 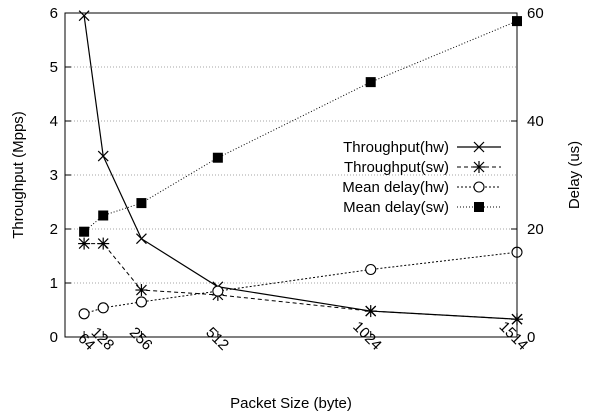 What do you see at coordinates (574, 175) in the screenshot?
I see `y2-axis-title: Delay (us)` at bounding box center [574, 175].